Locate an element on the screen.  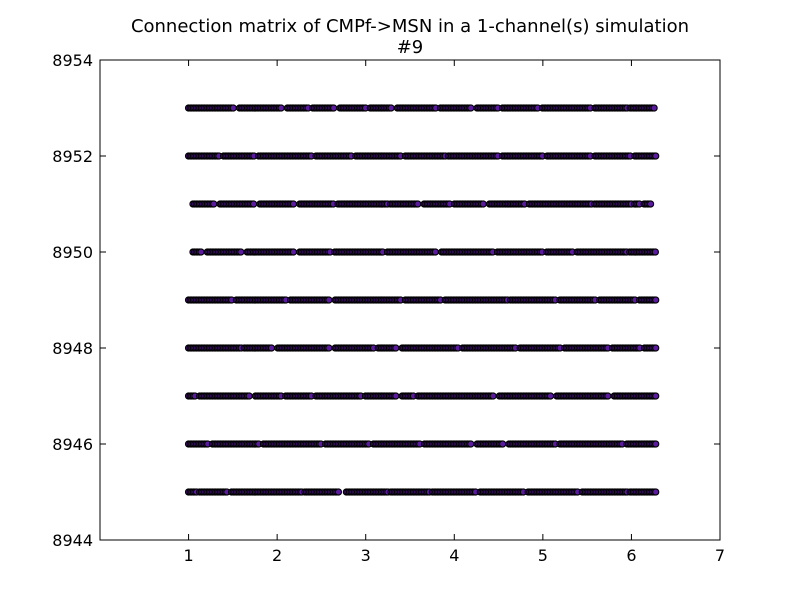
y-tick-label: 8950 is located at coordinates (72, 252).